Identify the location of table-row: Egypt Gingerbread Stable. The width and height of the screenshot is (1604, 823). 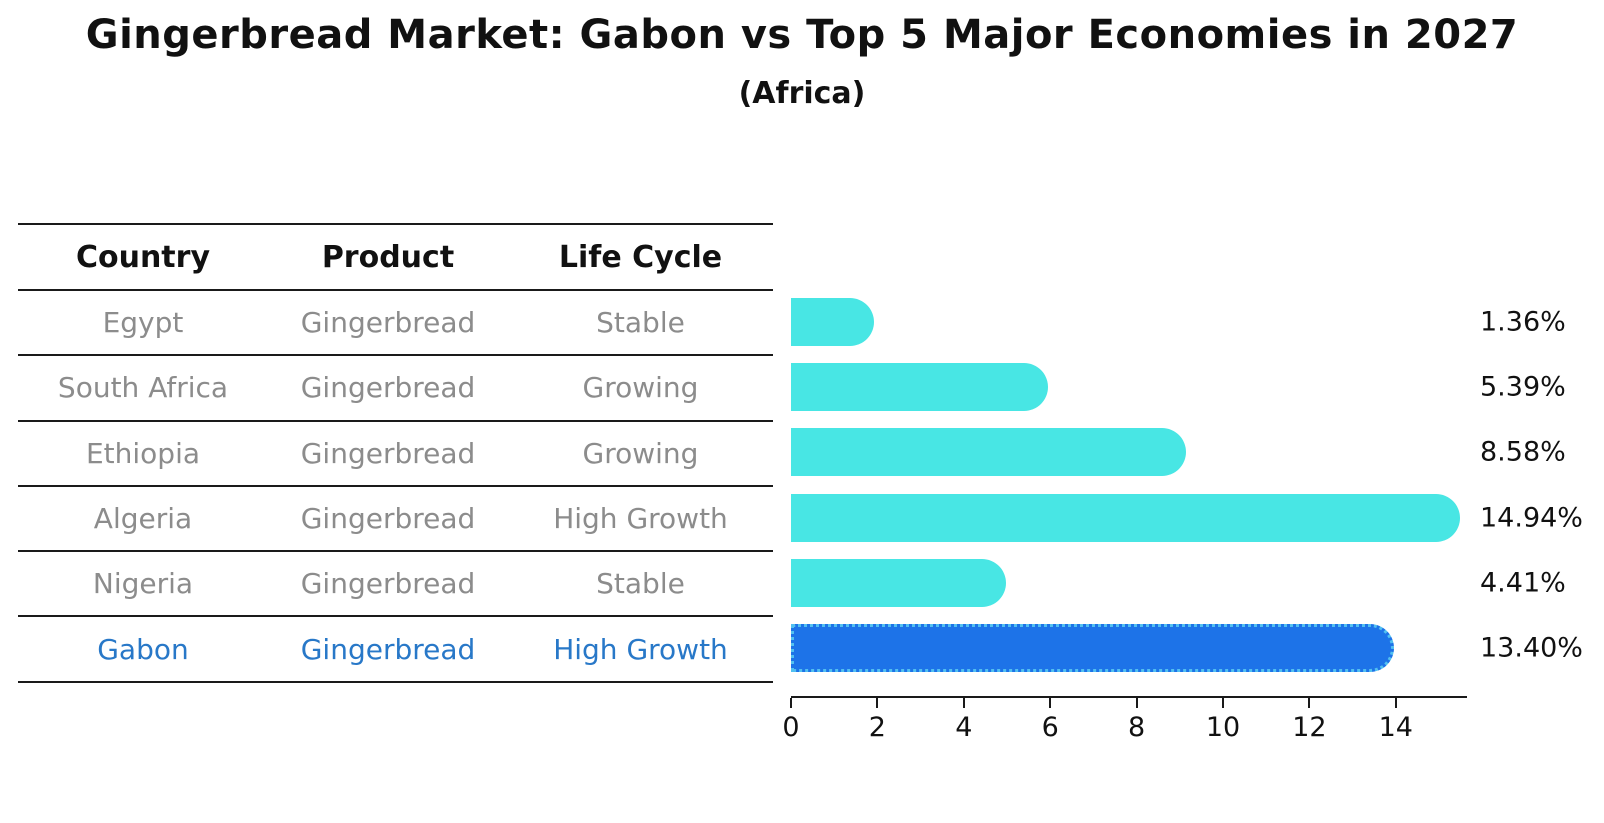
(395, 324).